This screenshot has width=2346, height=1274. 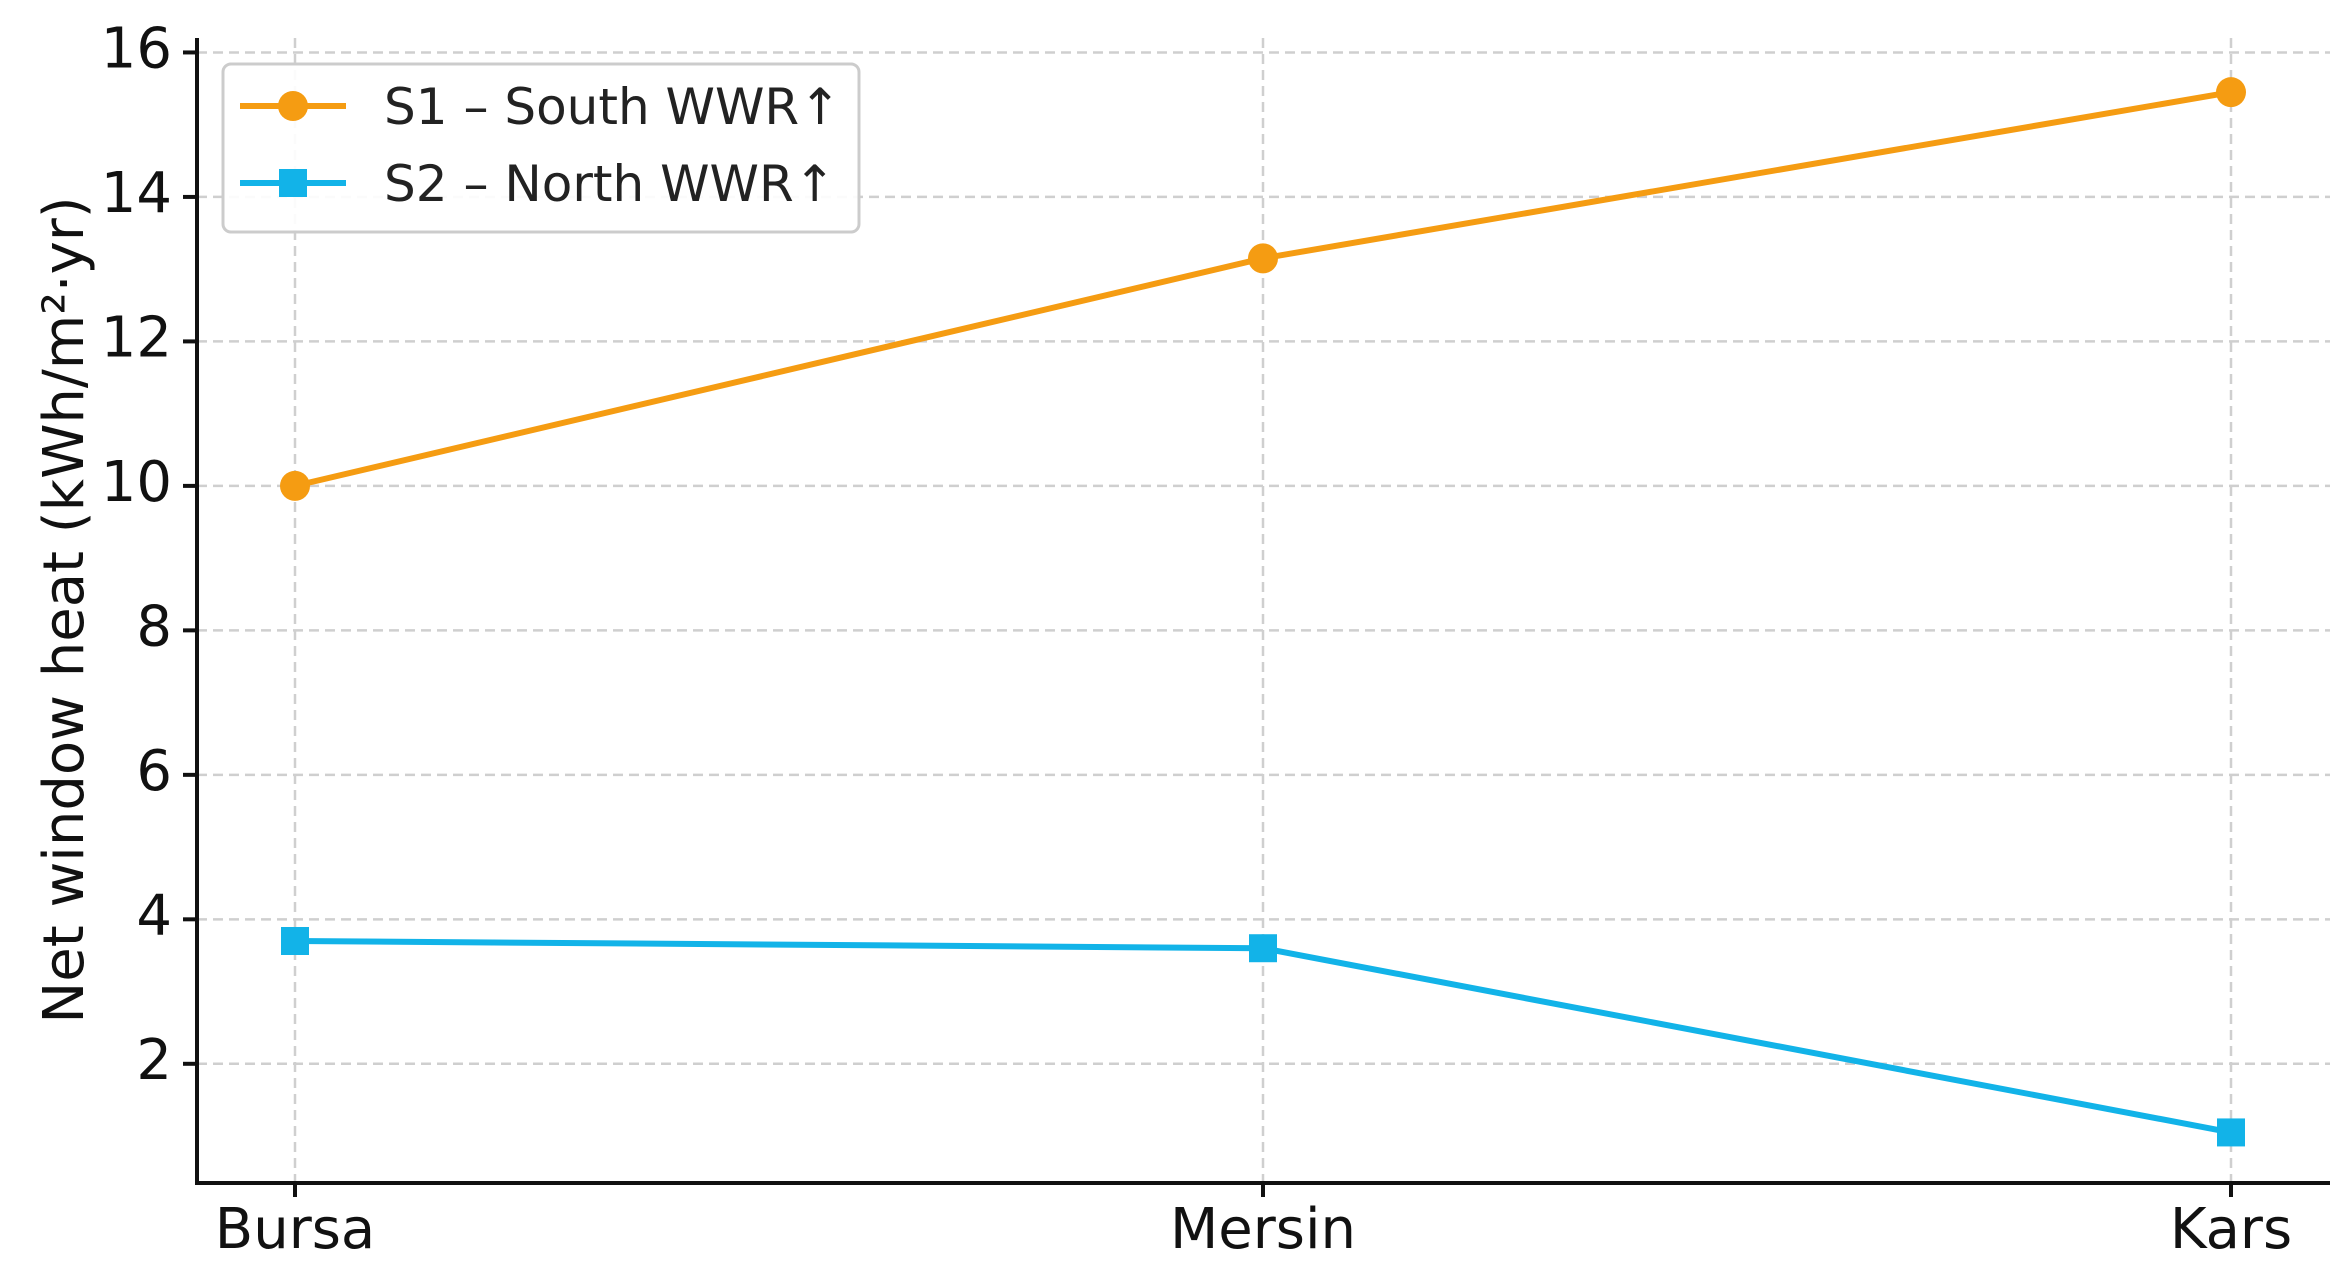 What do you see at coordinates (149, 555) in the screenshot?
I see `y-ticks: 2 4 6 8 10 12 14 16` at bounding box center [149, 555].